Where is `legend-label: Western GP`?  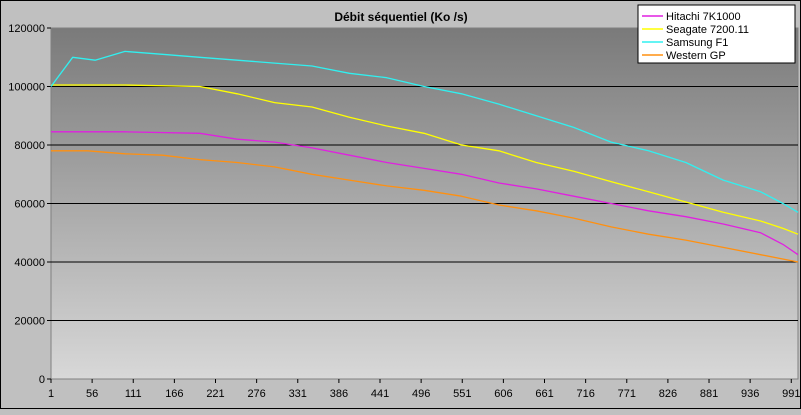 legend-label: Western GP is located at coordinates (696, 56).